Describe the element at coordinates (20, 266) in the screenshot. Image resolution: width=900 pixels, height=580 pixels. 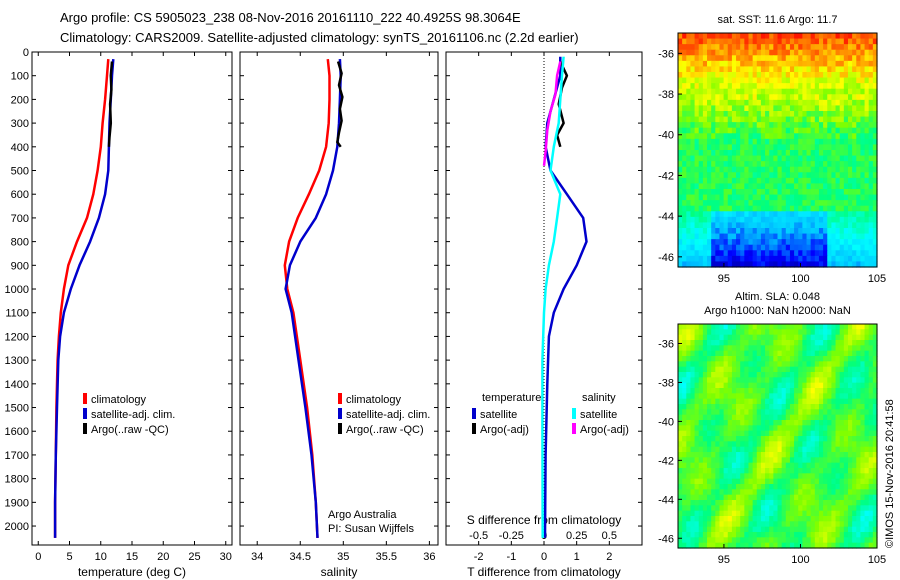
I see `ytick-label: 900` at that location.